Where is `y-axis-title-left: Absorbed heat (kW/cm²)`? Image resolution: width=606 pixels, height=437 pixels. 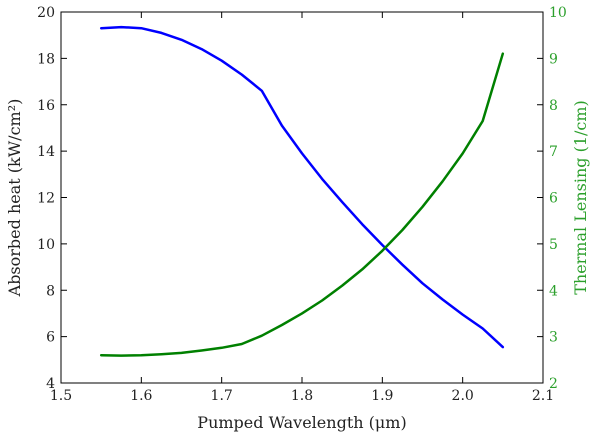 y-axis-title-left: Absorbed heat (kW/cm²) is located at coordinates (14, 198).